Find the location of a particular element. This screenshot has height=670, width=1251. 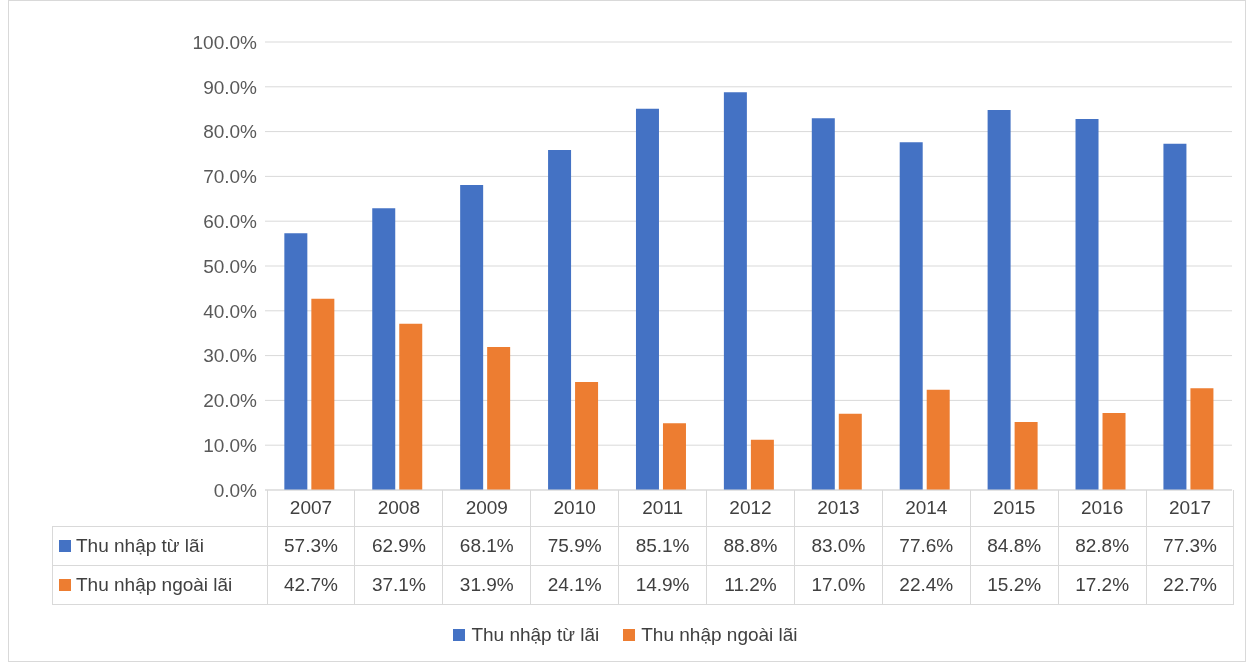

data-label: 24.1% is located at coordinates (574, 584).